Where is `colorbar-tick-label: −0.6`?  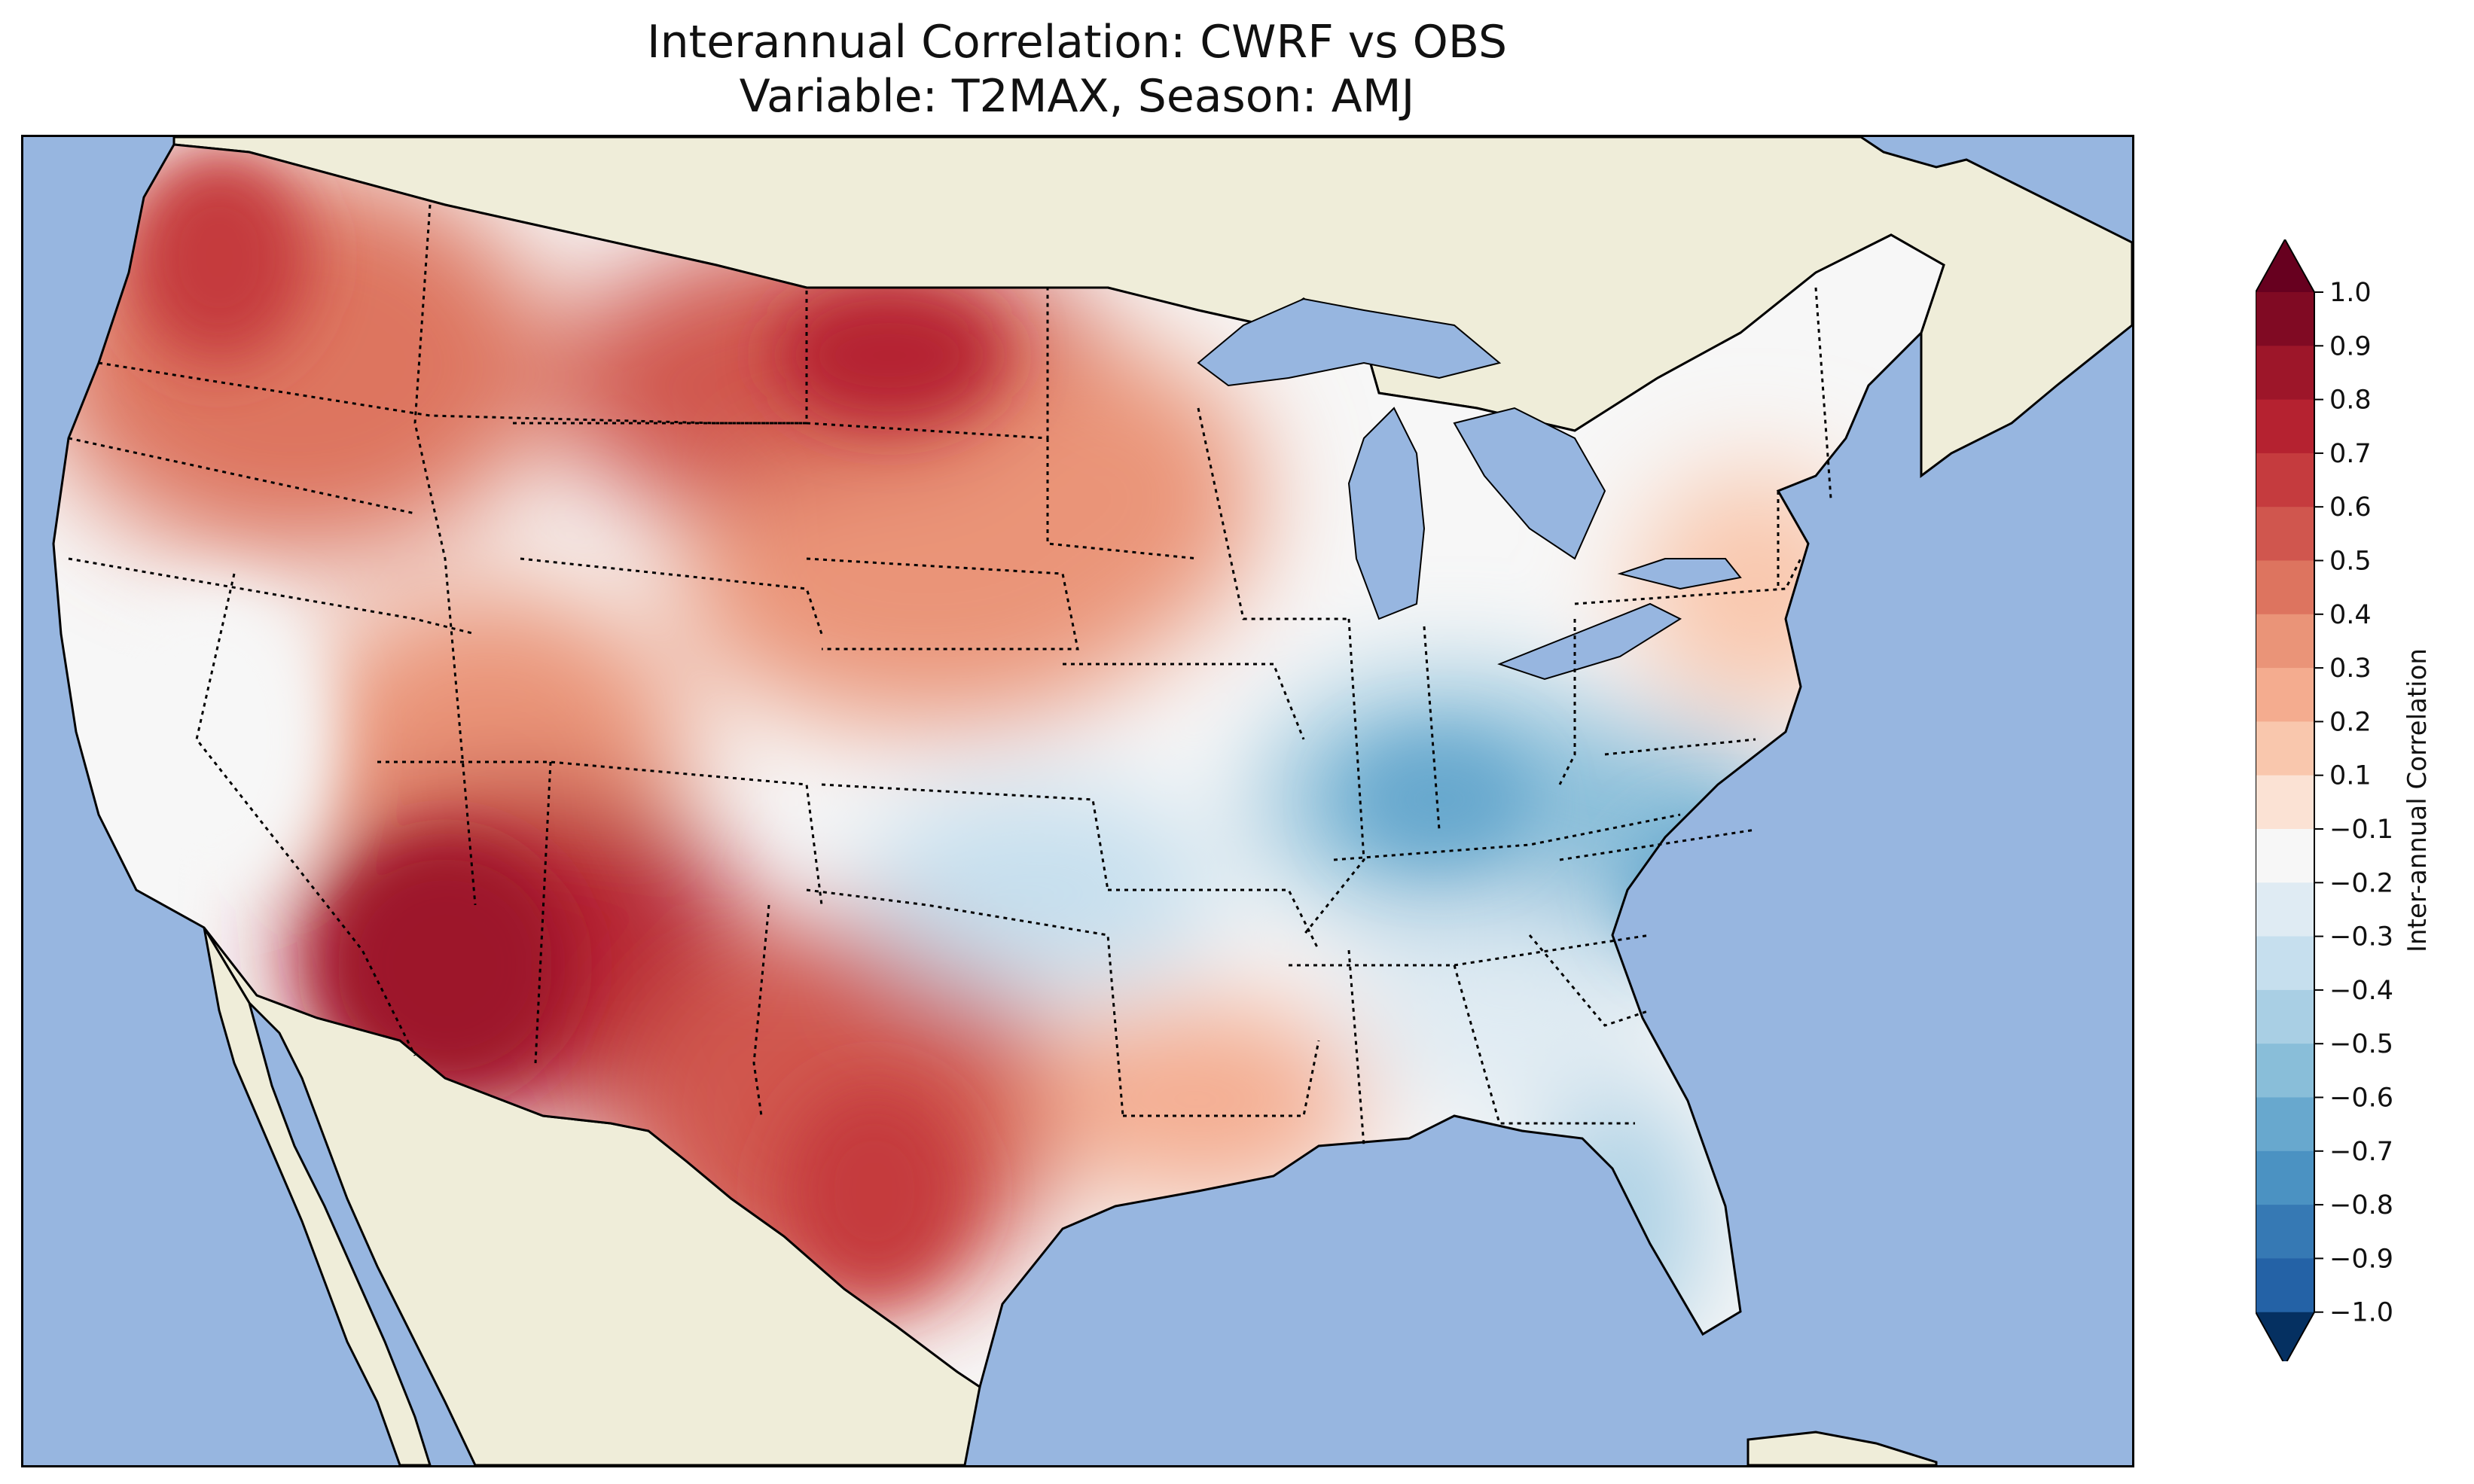 colorbar-tick-label: −0.6 is located at coordinates (2361, 1098).